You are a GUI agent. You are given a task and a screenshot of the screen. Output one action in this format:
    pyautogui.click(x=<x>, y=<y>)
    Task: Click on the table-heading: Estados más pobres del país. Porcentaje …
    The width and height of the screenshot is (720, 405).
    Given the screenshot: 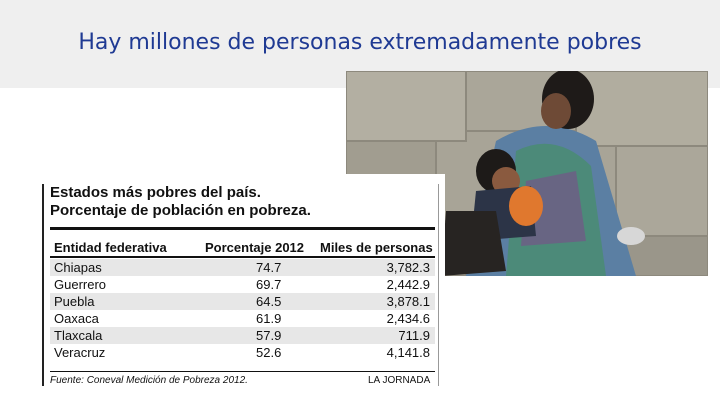 What is the action you would take?
    pyautogui.click(x=180, y=202)
    